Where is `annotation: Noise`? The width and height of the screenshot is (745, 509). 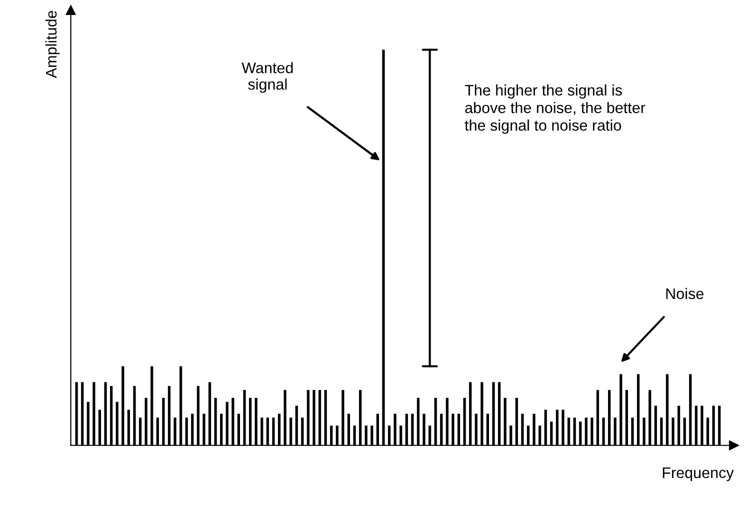 annotation: Noise is located at coordinates (685, 294).